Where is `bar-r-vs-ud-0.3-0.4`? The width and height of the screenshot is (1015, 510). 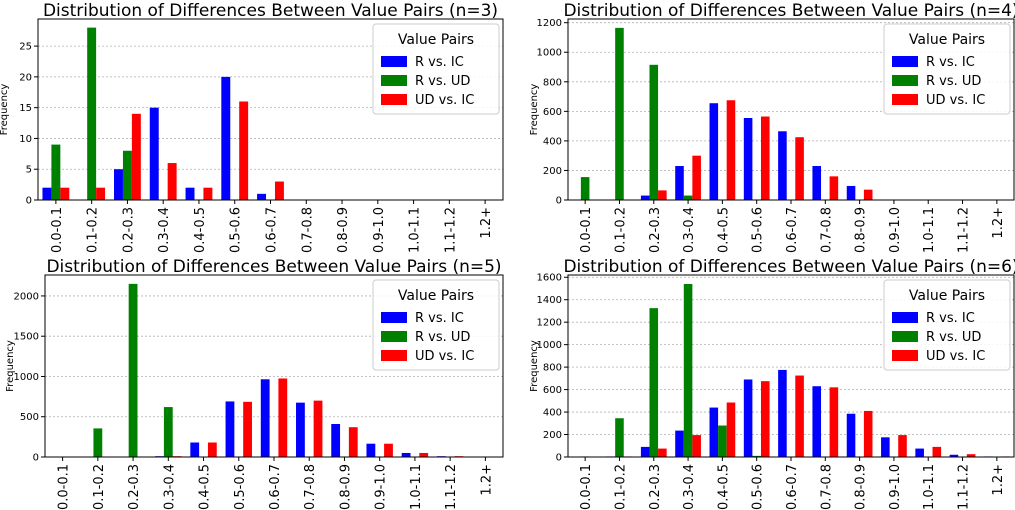
bar-r-vs-ud-0.3-0.4 is located at coordinates (688, 370).